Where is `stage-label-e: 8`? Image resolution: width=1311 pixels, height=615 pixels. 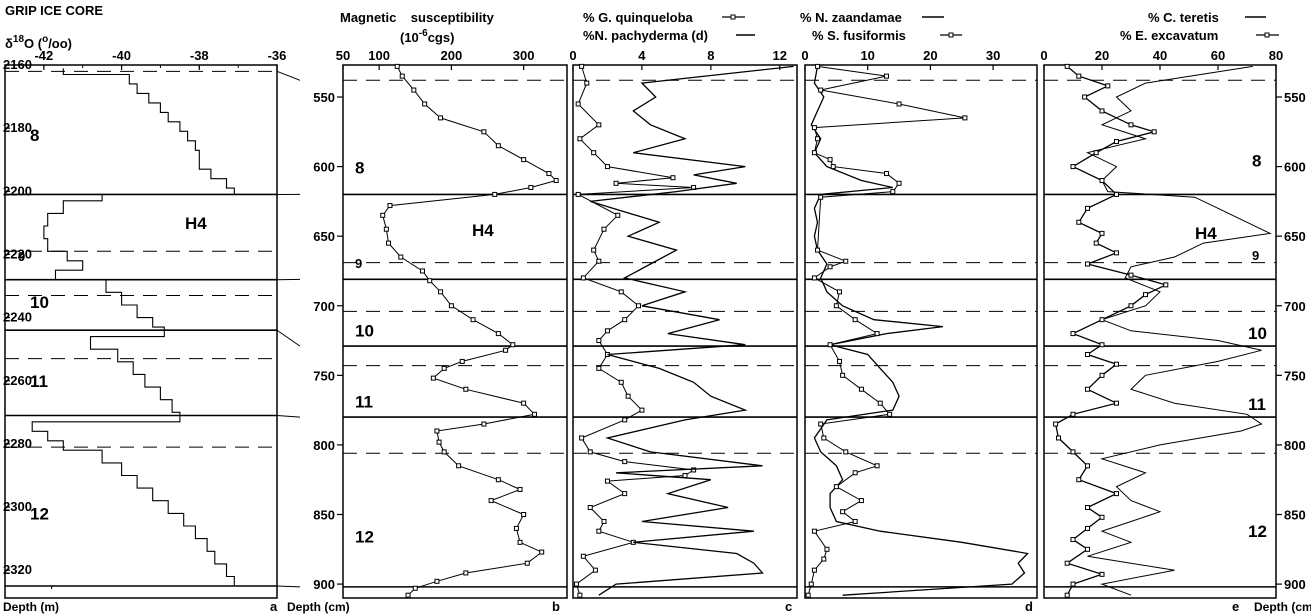 stage-label-e: 8 is located at coordinates (1256, 161).